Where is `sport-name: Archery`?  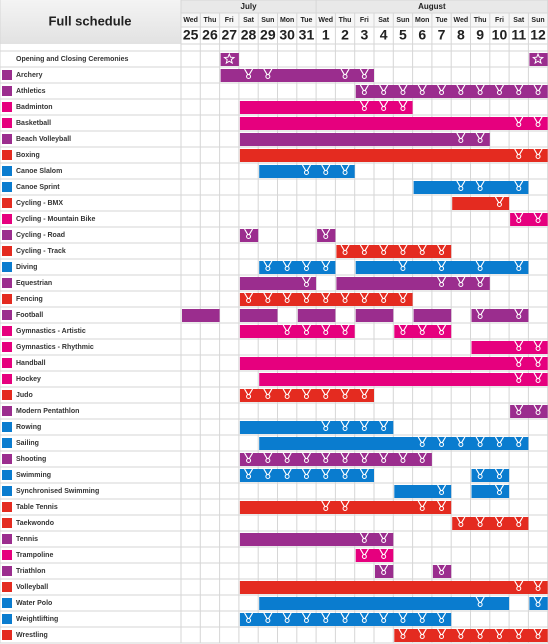 sport-name: Archery is located at coordinates (29, 75).